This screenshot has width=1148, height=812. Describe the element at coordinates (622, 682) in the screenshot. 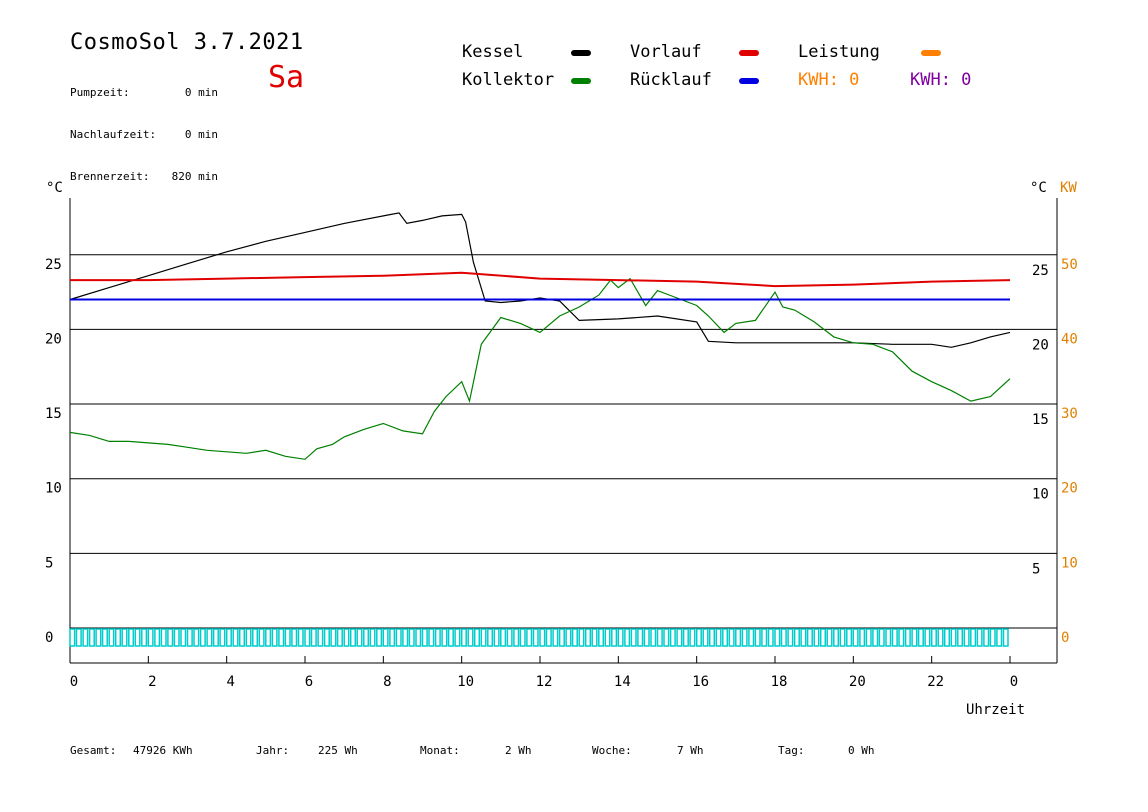

I see `x-tick-label-7: 14` at that location.